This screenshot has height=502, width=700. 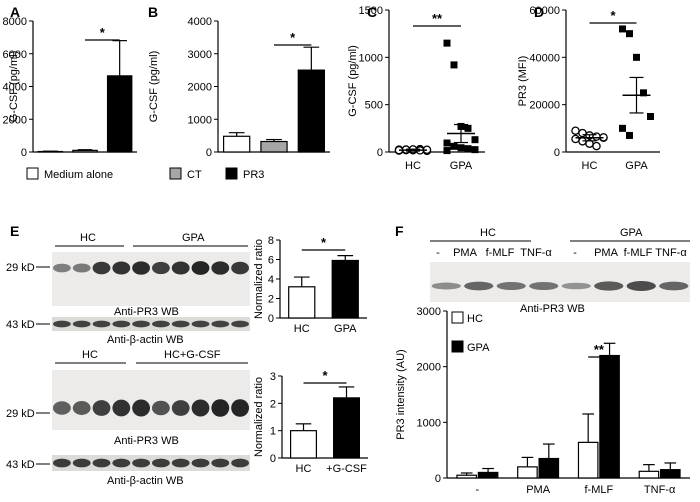 I want to click on chart-d-ytick-label: 40000, so click(x=544, y=58).